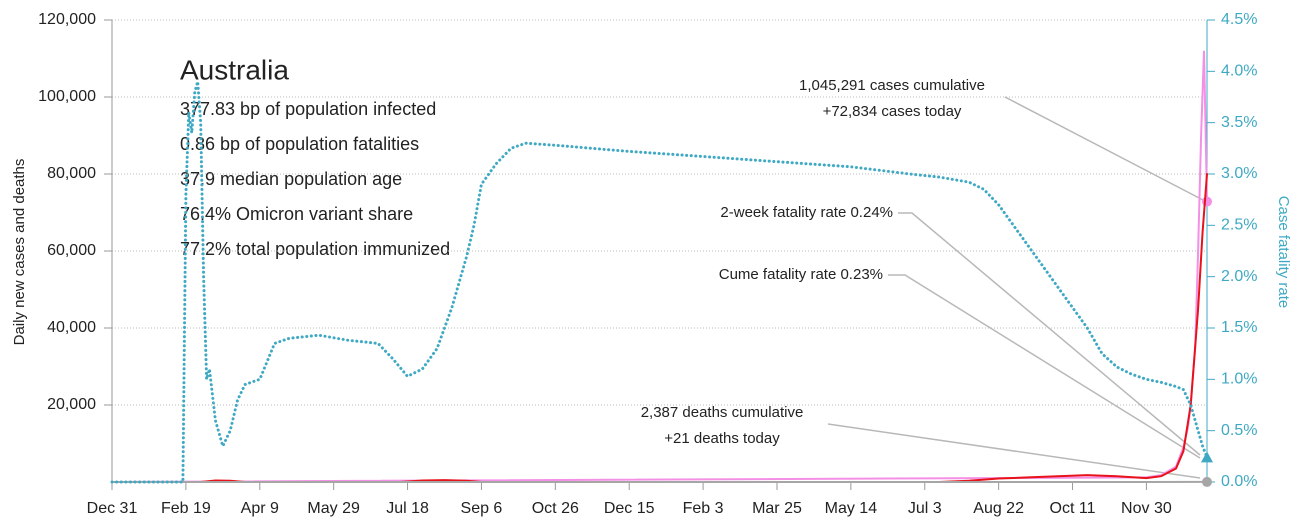 Image resolution: width=1305 pixels, height=520 pixels. I want to click on y2-tick-label: 1.5%, so click(1239, 327).